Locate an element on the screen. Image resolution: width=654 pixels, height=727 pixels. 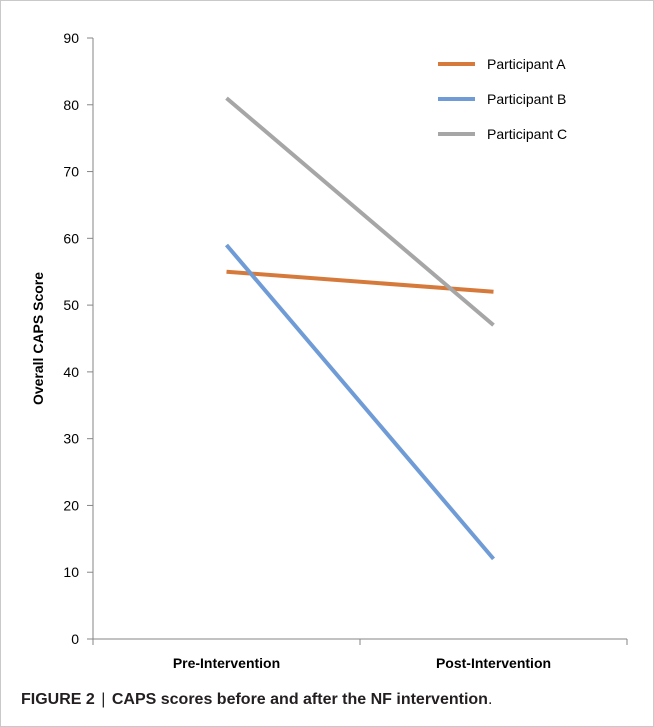
x-tick-label: Post-Intervention is located at coordinates (493, 663).